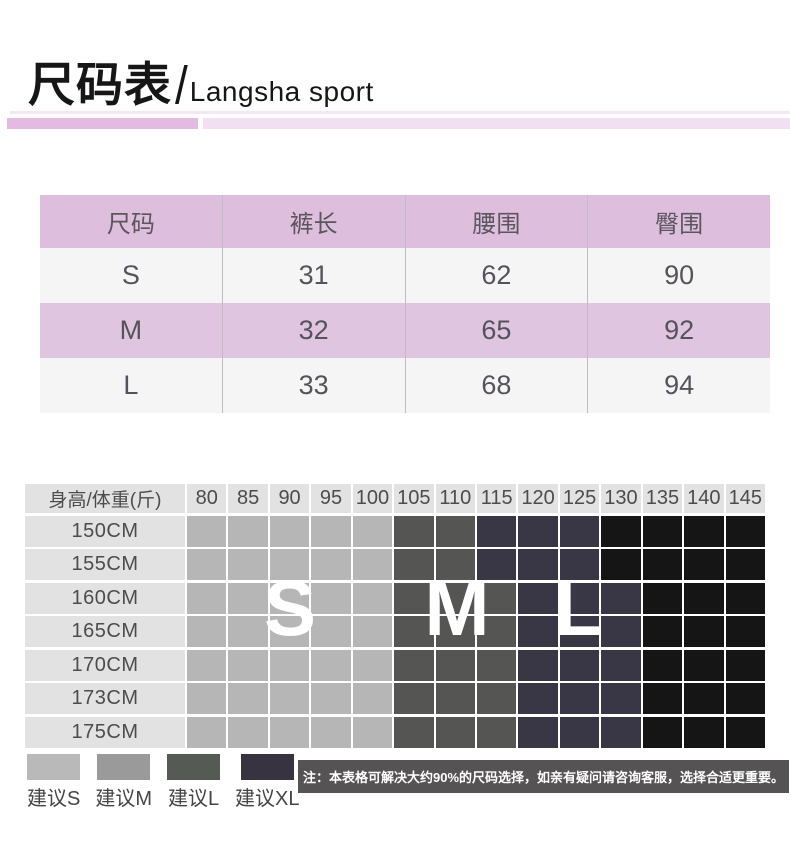 Image resolution: width=790 pixels, height=849 pixels. What do you see at coordinates (400, 112) in the screenshot?
I see `title-underline-thin` at bounding box center [400, 112].